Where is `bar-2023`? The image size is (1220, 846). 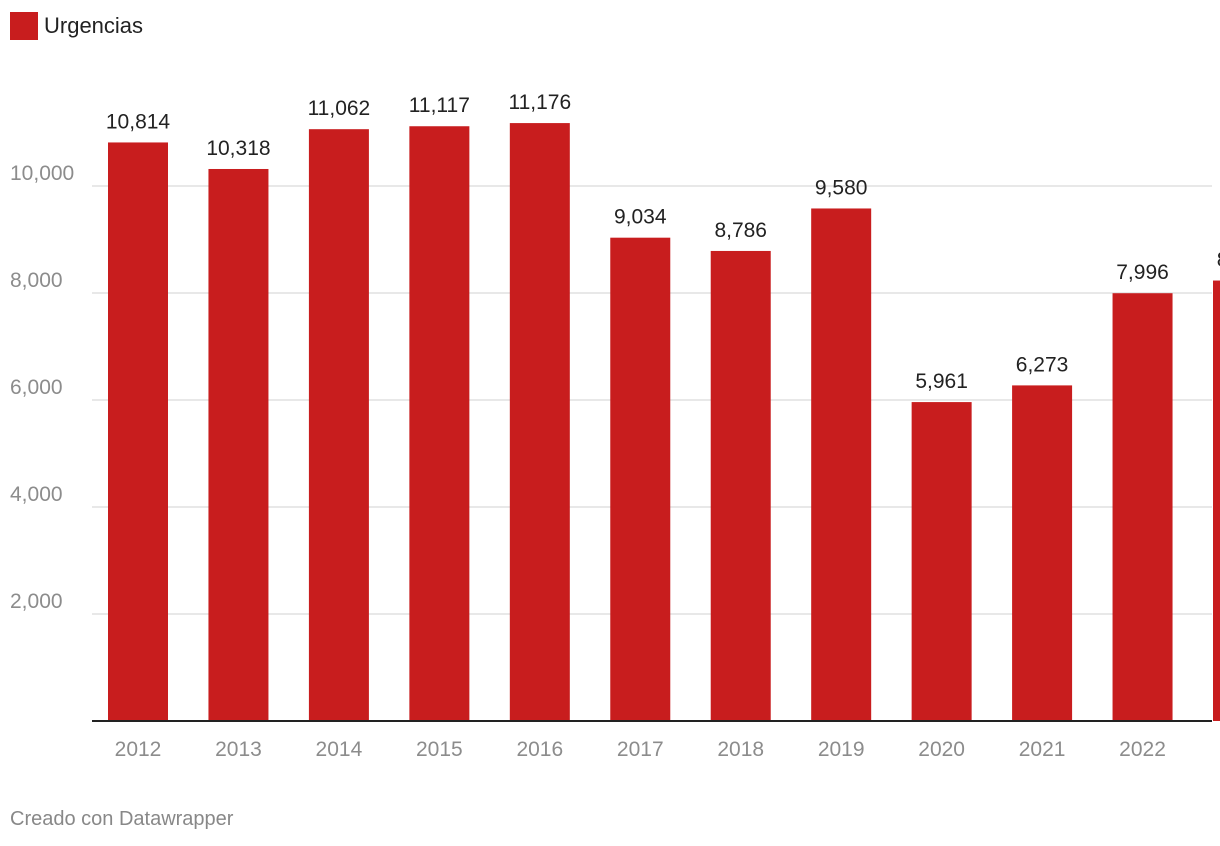 bar-2023 is located at coordinates (1216, 500).